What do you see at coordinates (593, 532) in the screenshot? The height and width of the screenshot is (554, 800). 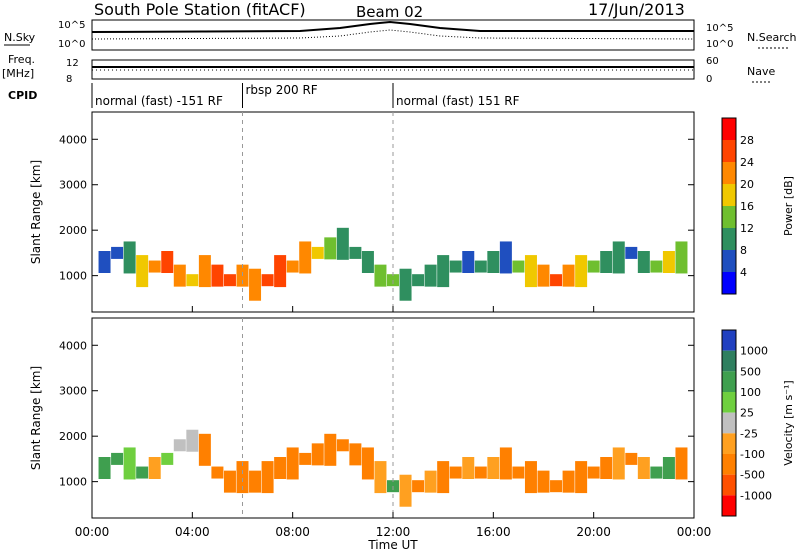 I see `x-tick-label: 20:00` at bounding box center [593, 532].